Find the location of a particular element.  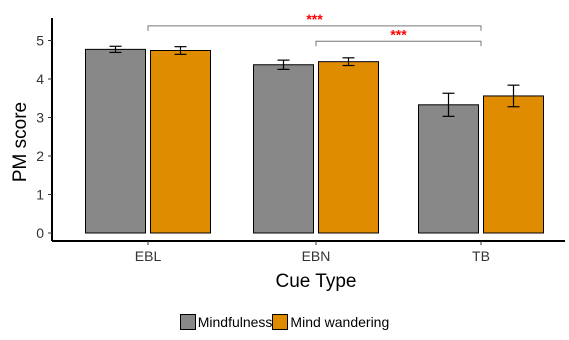

x-tick-label-2: TB is located at coordinates (481, 256).